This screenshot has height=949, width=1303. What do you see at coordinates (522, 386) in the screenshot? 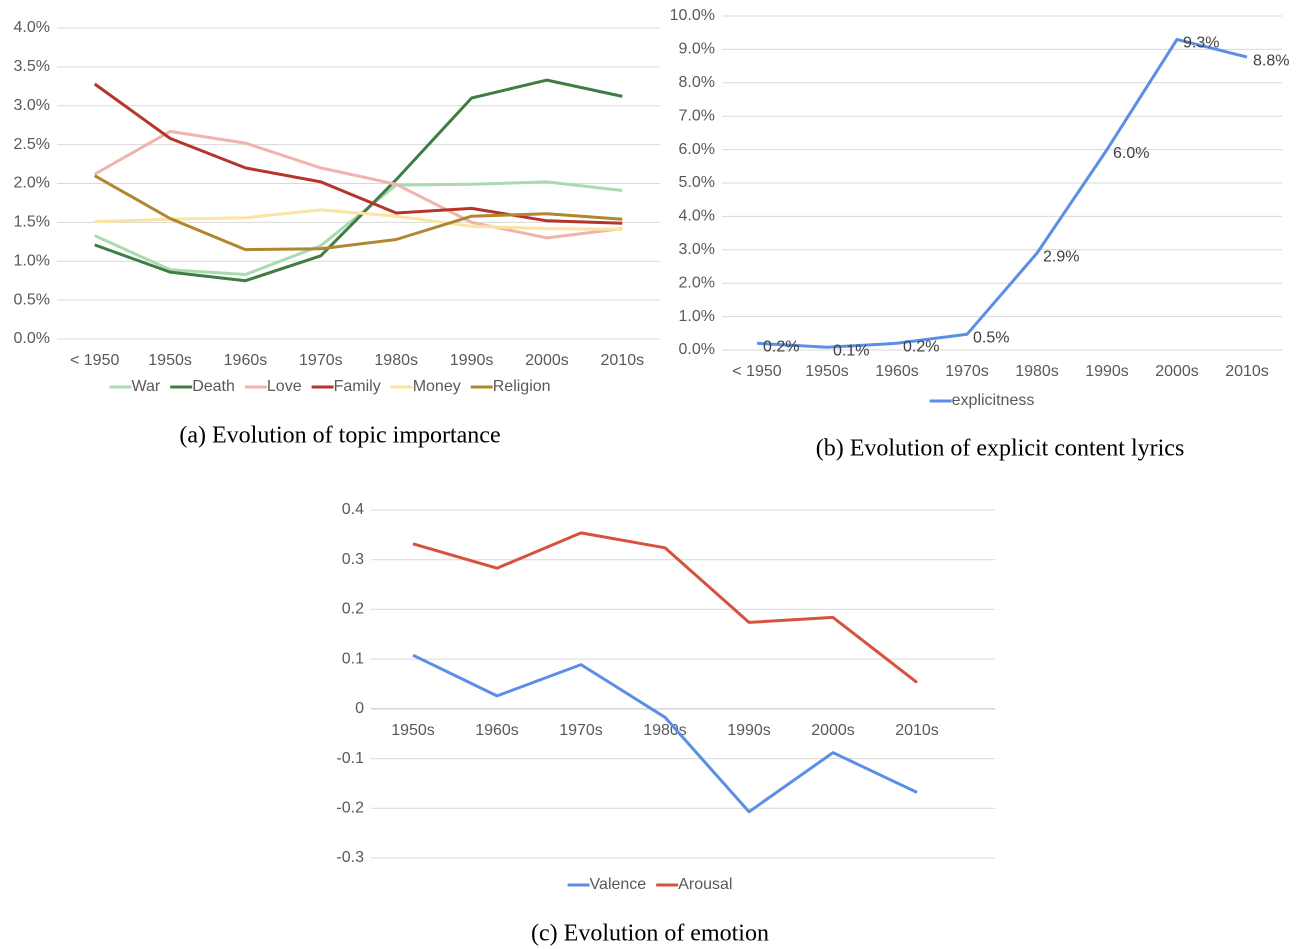
I see `legend-label: Religion` at bounding box center [522, 386].